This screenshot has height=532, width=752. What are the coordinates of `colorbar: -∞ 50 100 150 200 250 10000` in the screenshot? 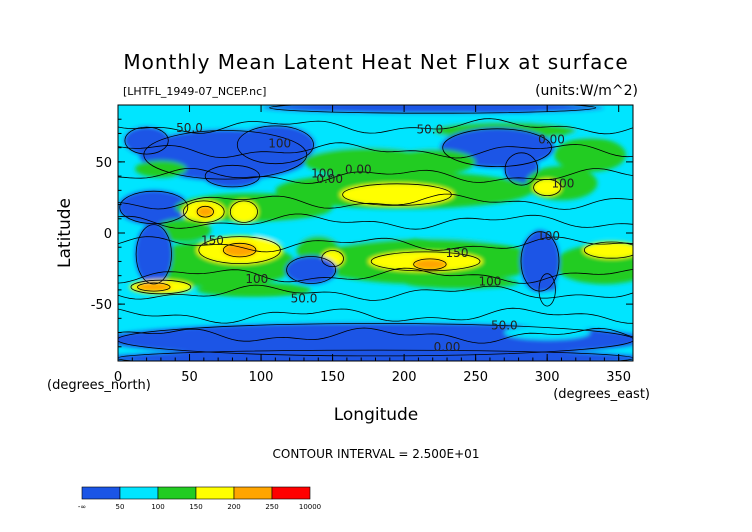 It's located at (199, 498).